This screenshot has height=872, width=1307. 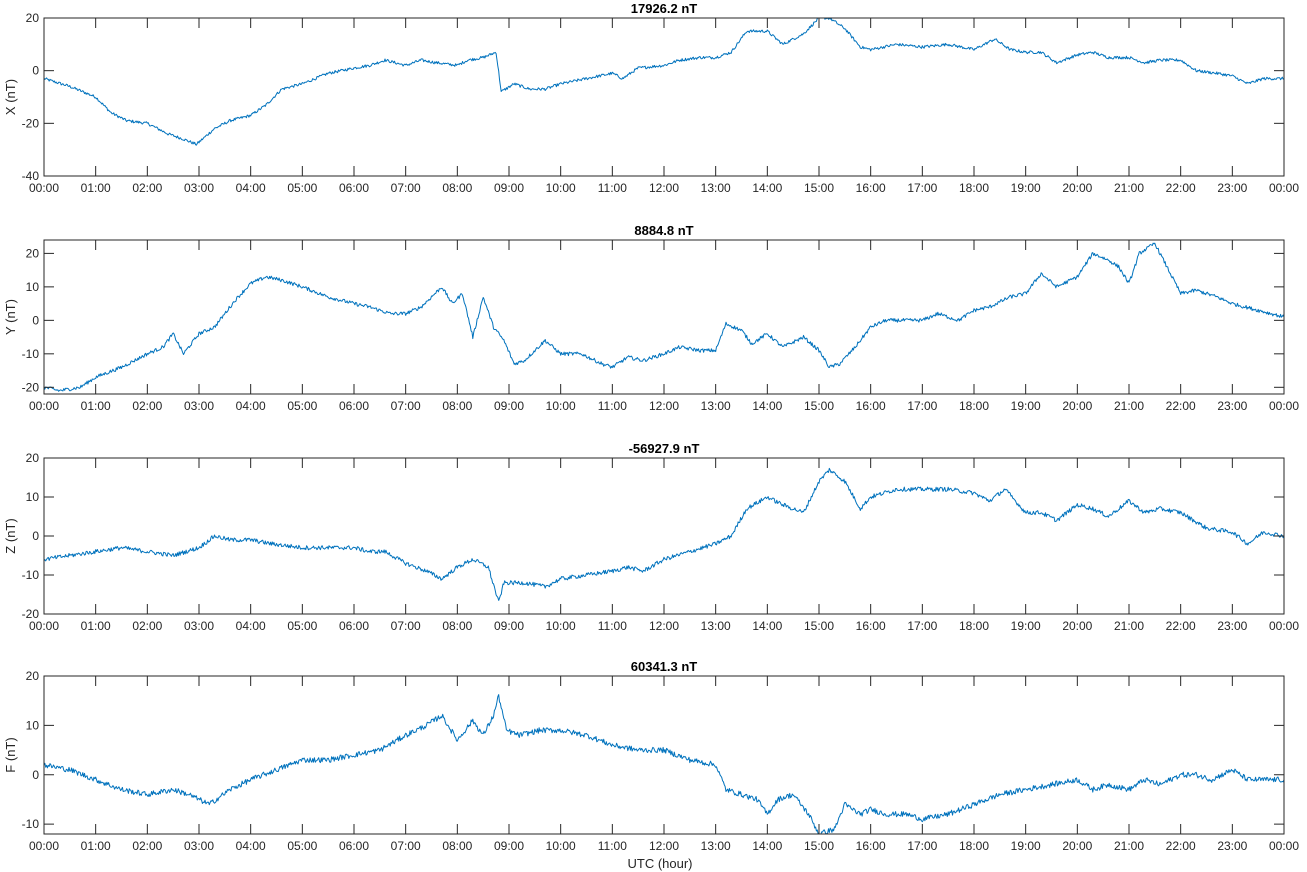 I want to click on y-axis-label: Y (nT), so click(x=10, y=317).